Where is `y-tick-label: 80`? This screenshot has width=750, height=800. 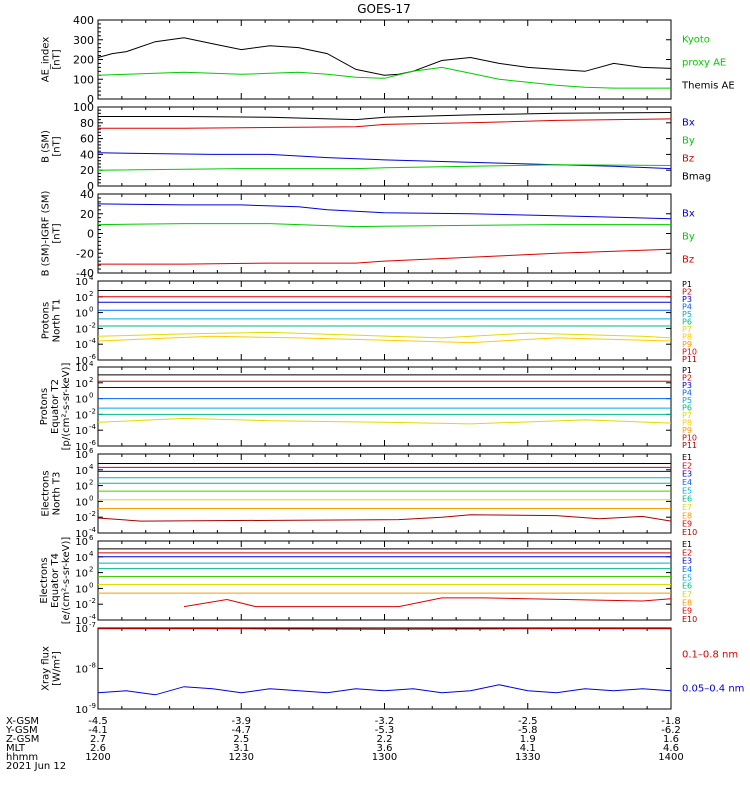
y-tick-label: 80 is located at coordinates (87, 123).